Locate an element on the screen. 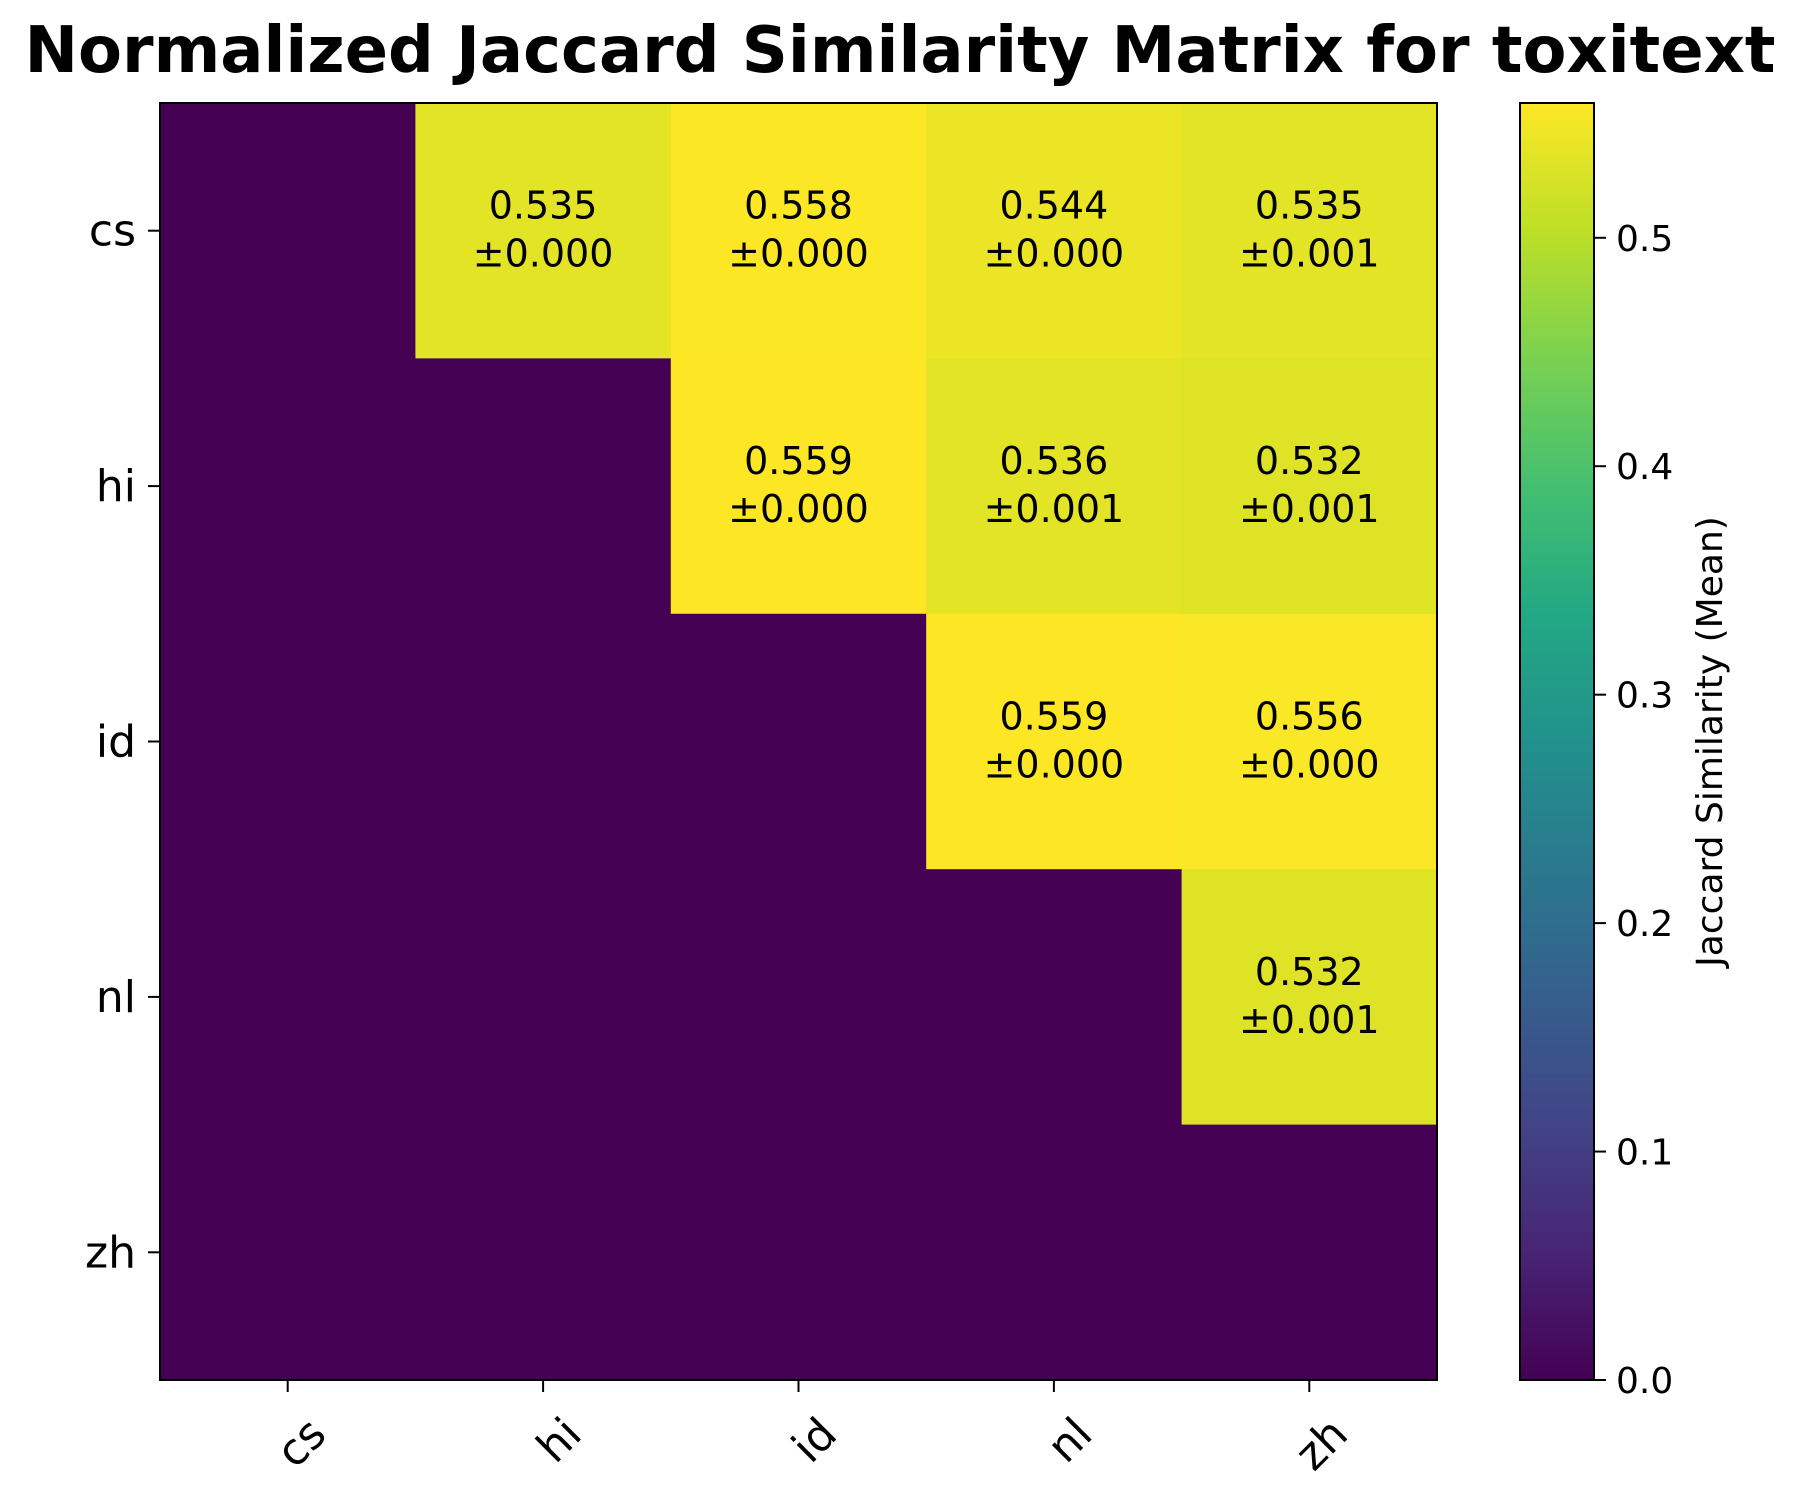 The image size is (1800, 1505). colorbar-label: Jaccard Similarity (Mean) is located at coordinates (1710, 742).